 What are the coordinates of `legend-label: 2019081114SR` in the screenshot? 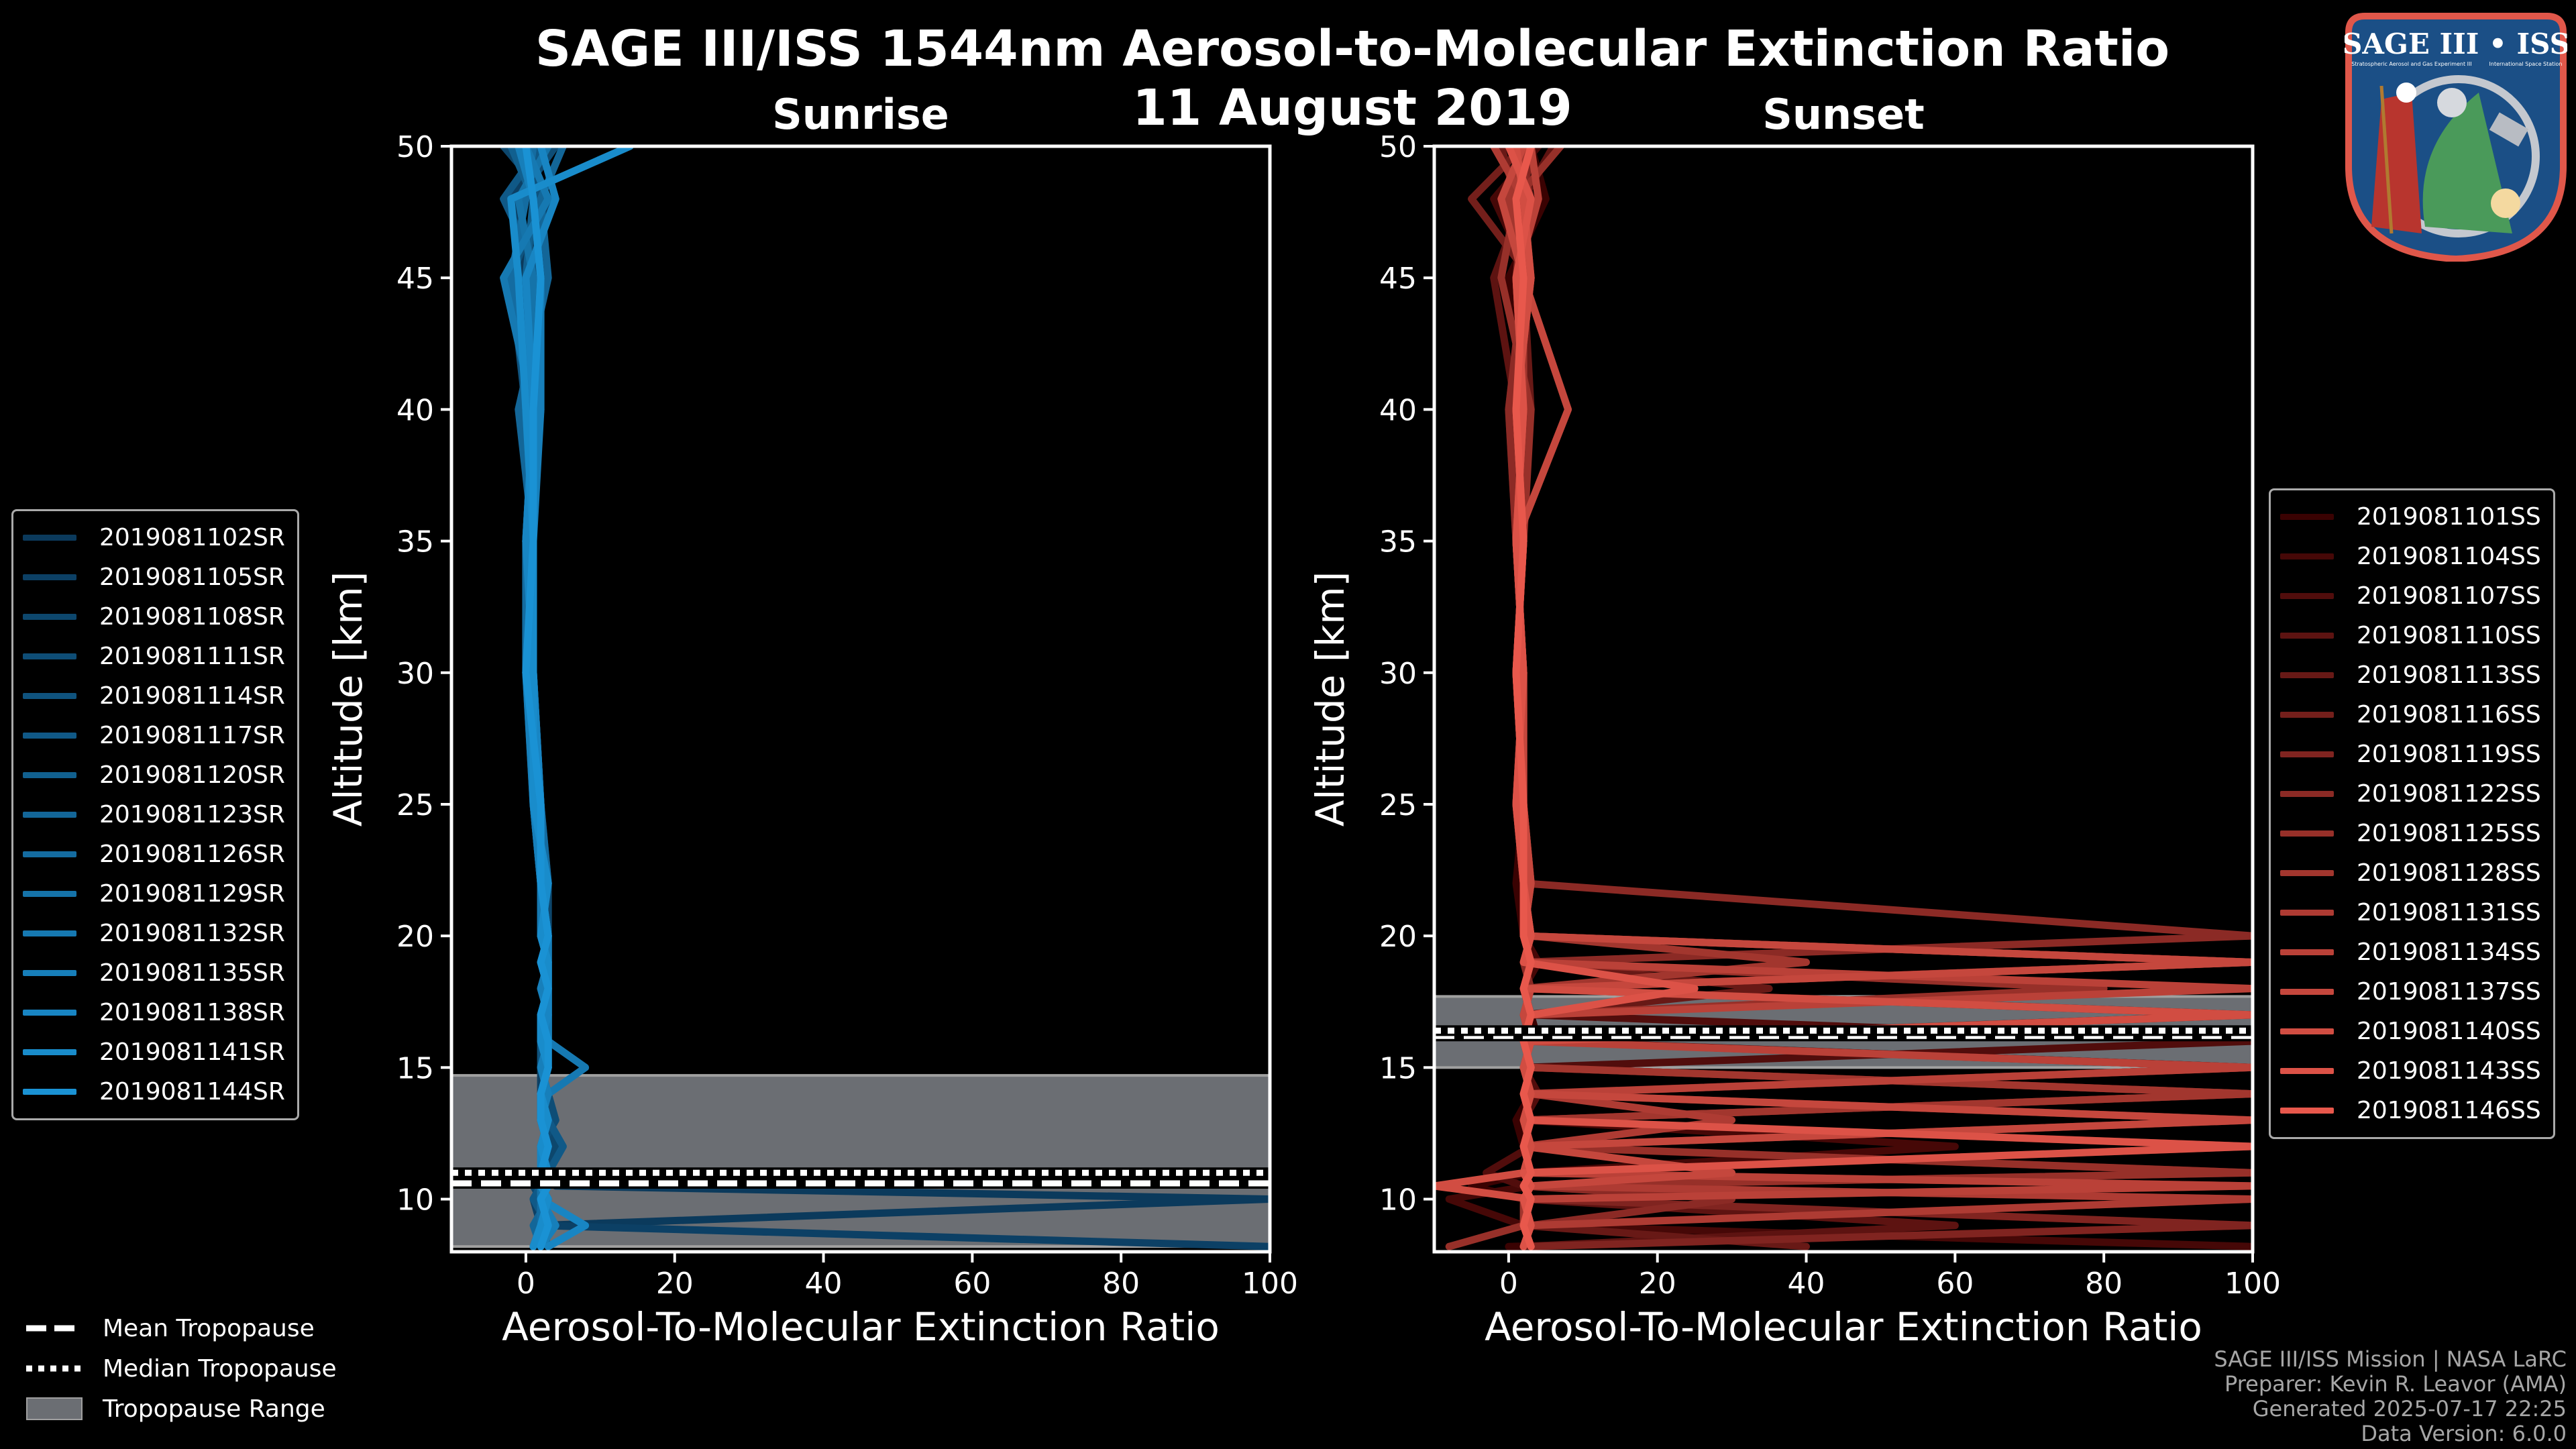 It's located at (192, 696).